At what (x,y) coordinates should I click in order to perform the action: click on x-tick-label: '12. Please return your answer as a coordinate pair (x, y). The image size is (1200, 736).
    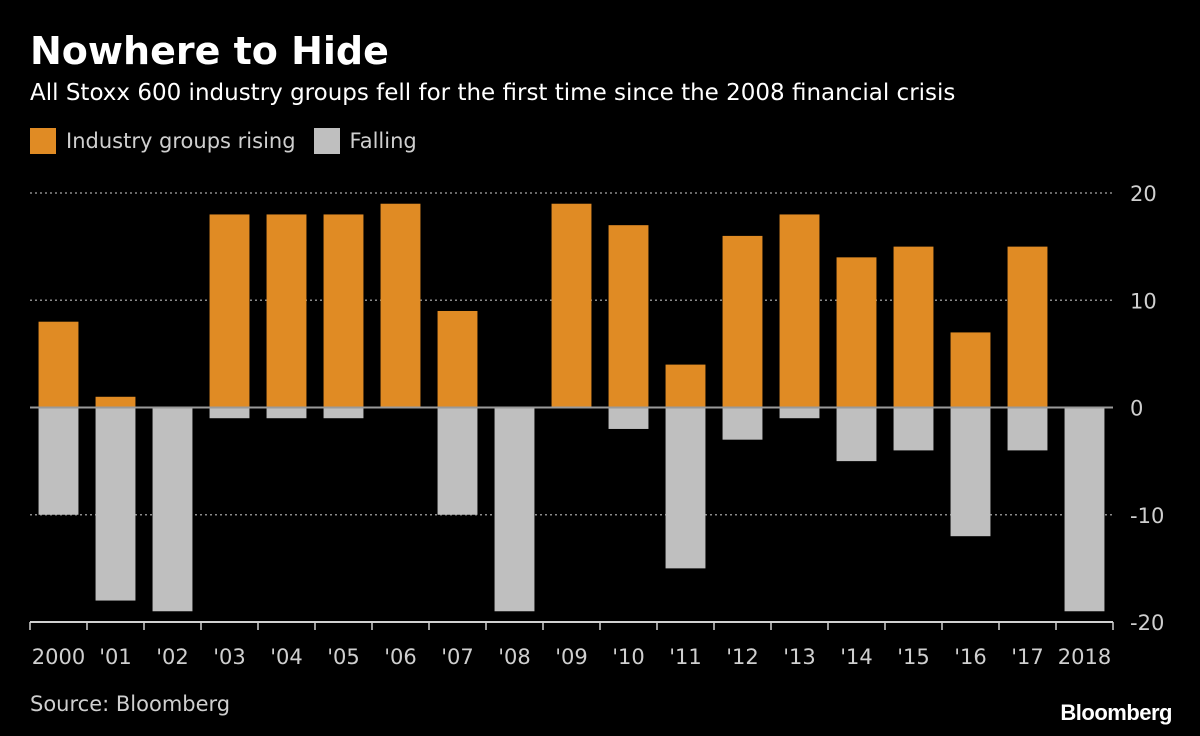
    Looking at the image, I should click on (742, 657).